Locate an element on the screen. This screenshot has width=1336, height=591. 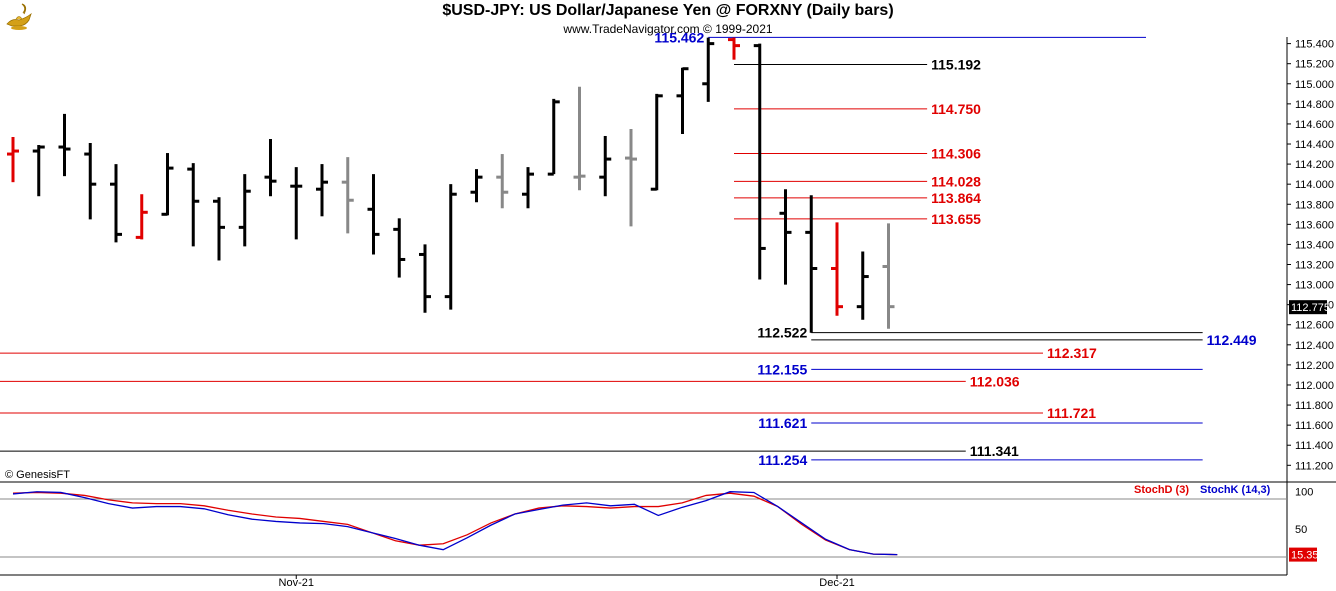
level-label: 111.341 is located at coordinates (994, 451).